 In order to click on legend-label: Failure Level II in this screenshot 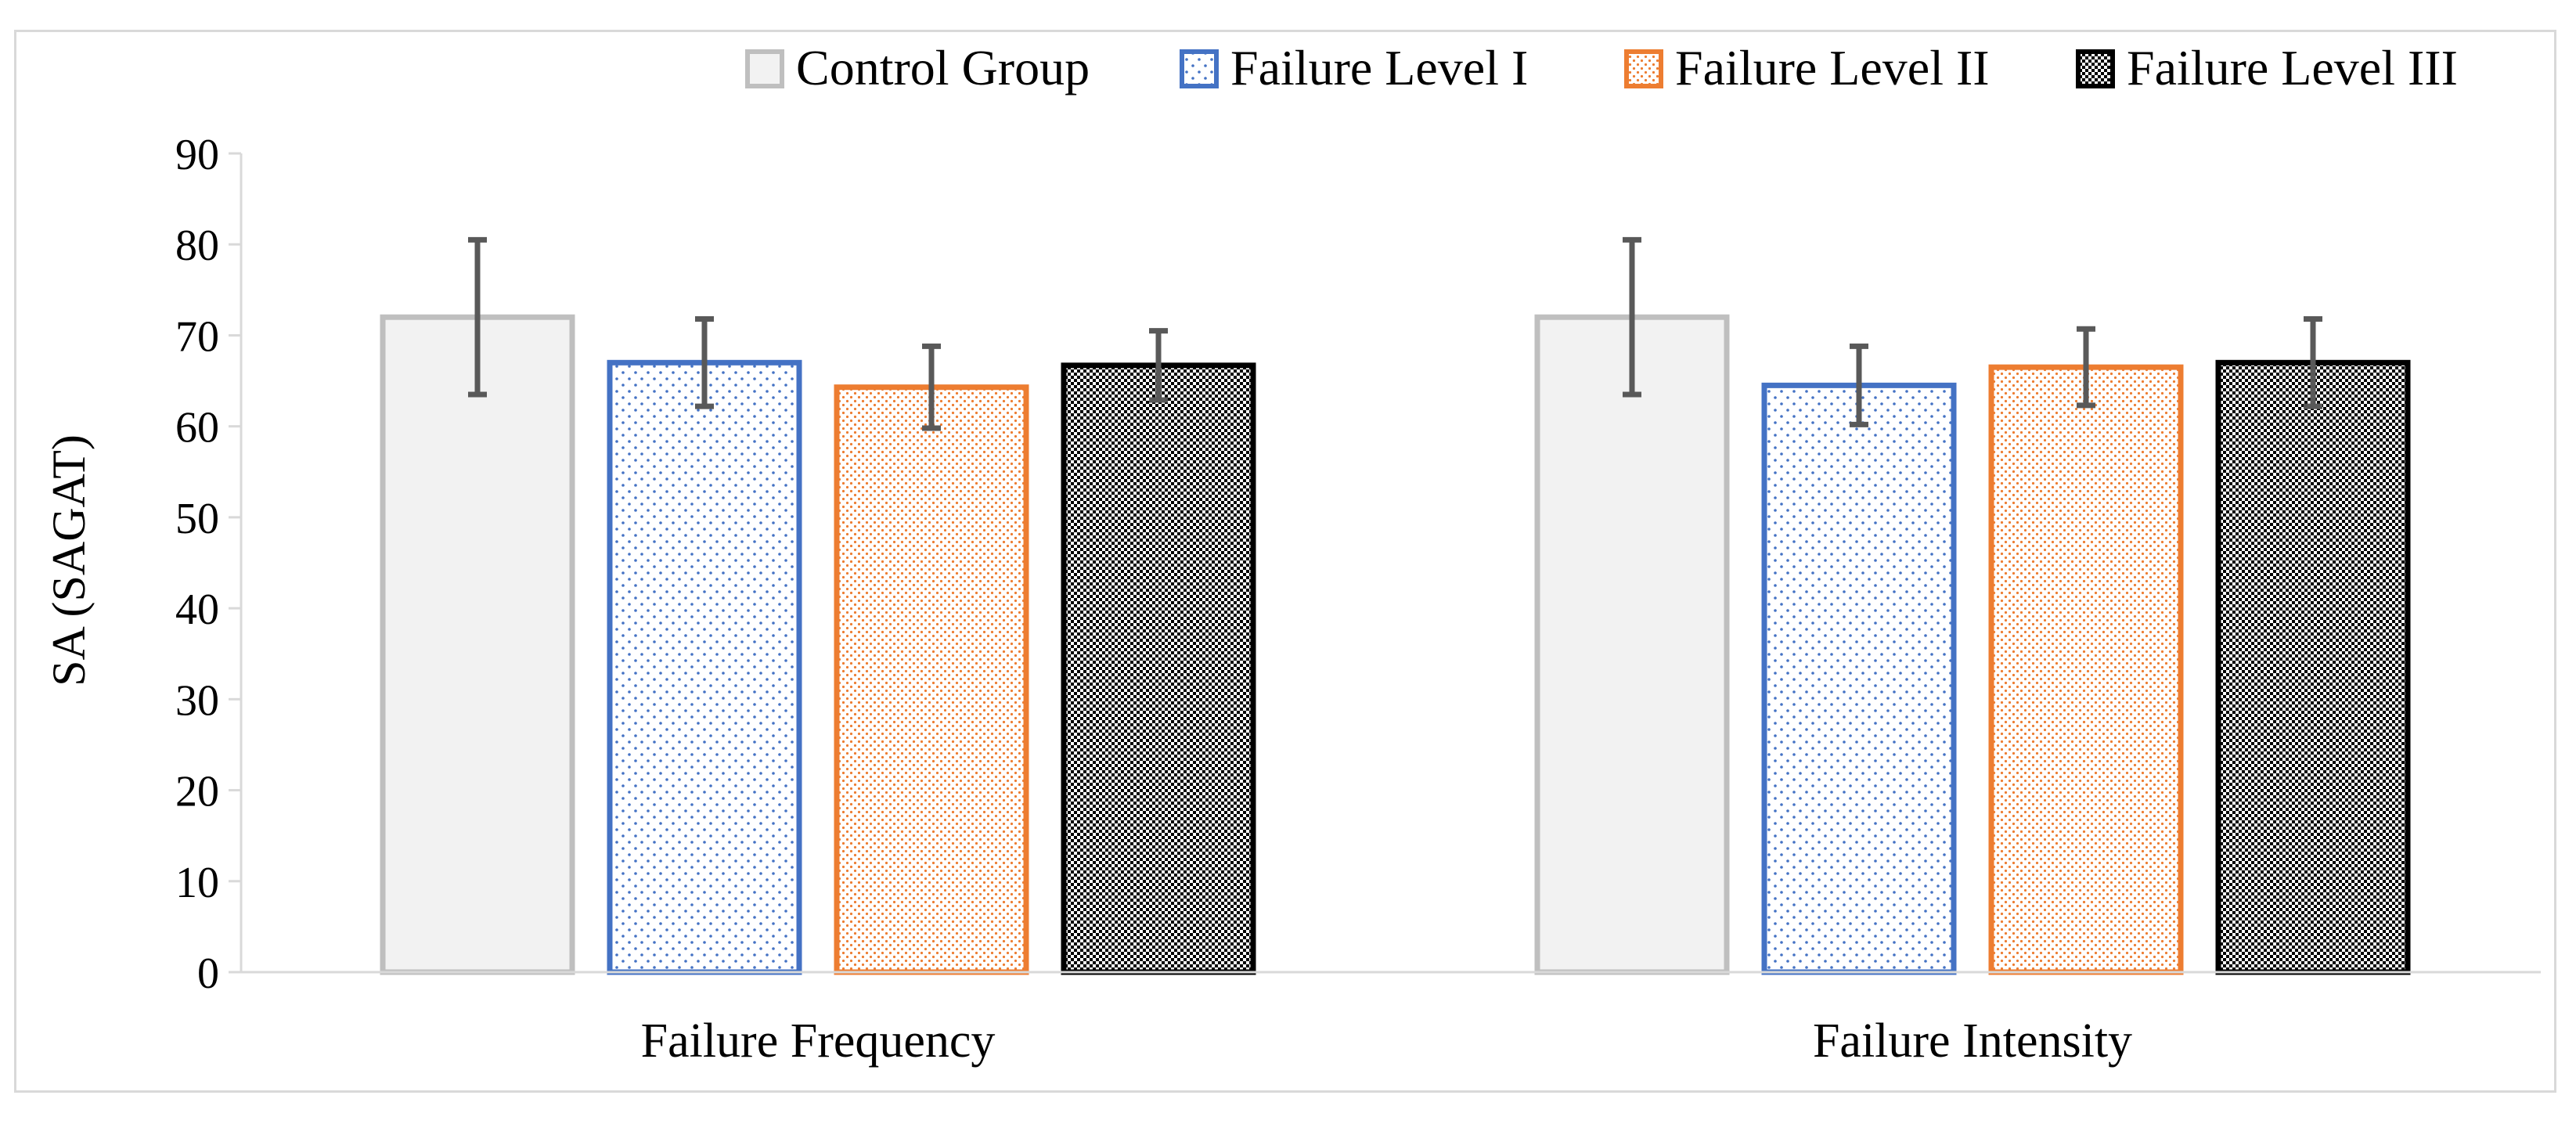, I will do `click(1832, 67)`.